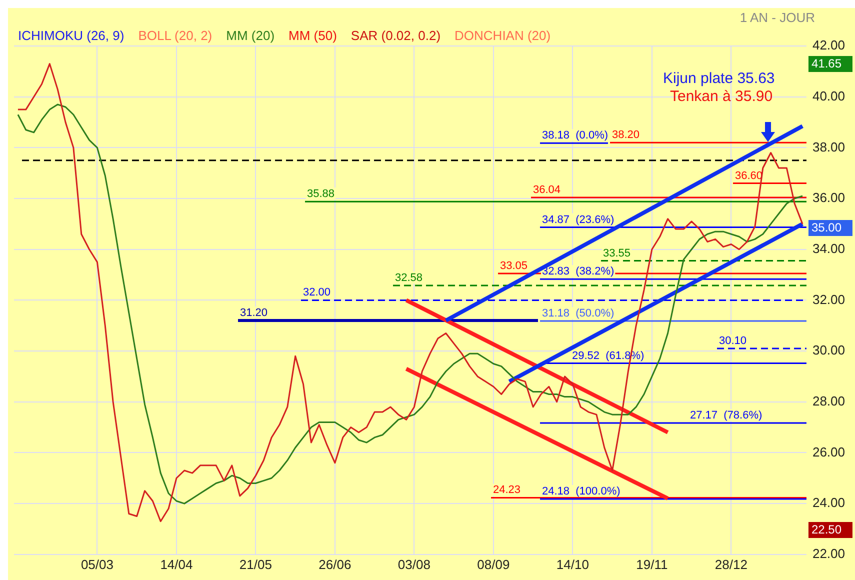  Describe the element at coordinates (829, 45) in the screenshot. I see `y-tick-label: 42.00` at that location.